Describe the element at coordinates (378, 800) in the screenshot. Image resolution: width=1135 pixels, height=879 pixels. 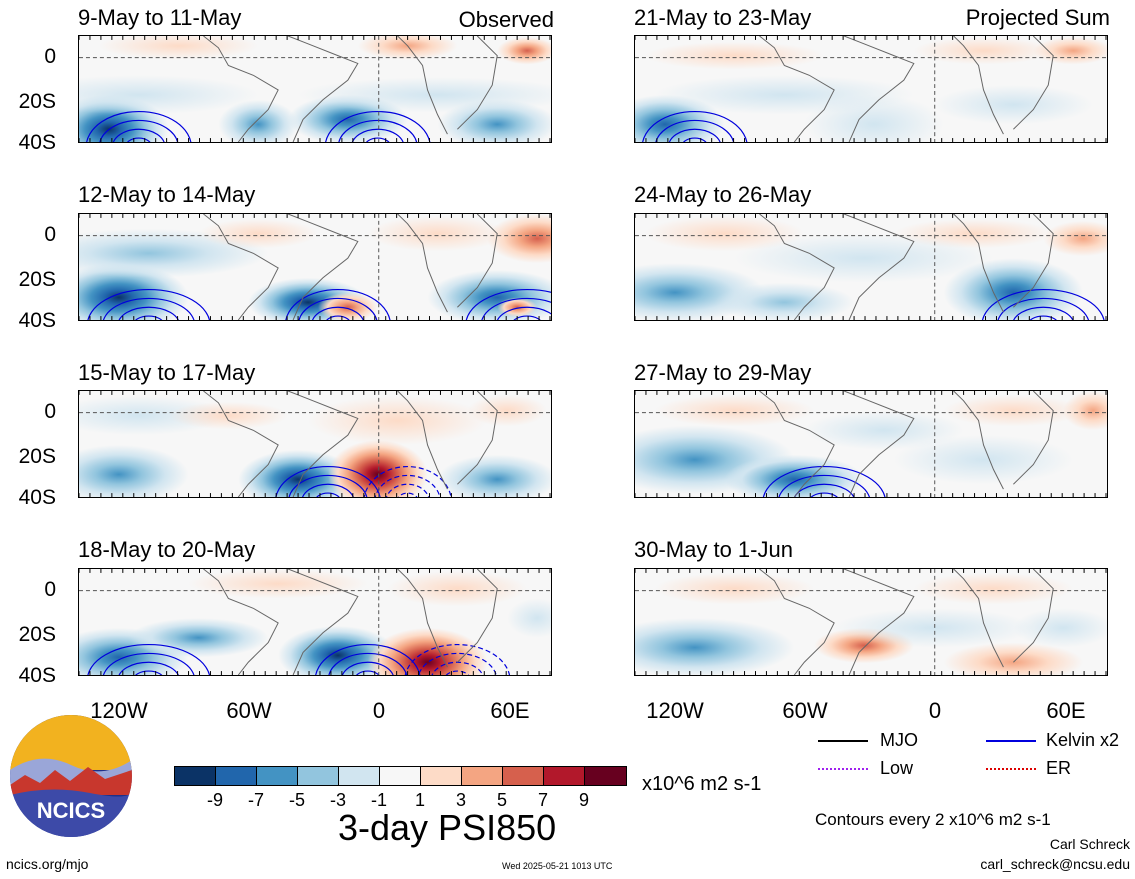
I see `colorbar-tick-label: -1` at that location.